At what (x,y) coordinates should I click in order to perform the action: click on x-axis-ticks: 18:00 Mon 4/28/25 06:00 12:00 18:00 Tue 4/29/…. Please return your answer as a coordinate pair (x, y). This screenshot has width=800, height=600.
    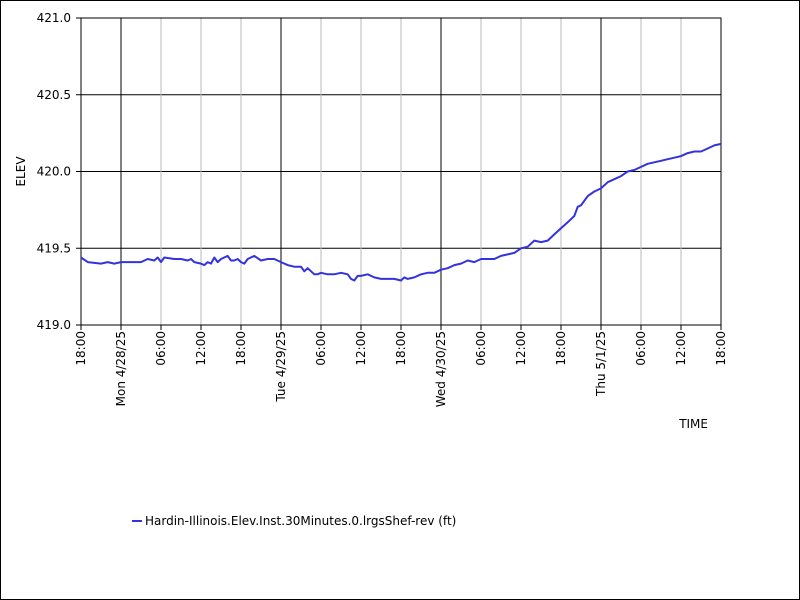
    Looking at the image, I should click on (401, 366).